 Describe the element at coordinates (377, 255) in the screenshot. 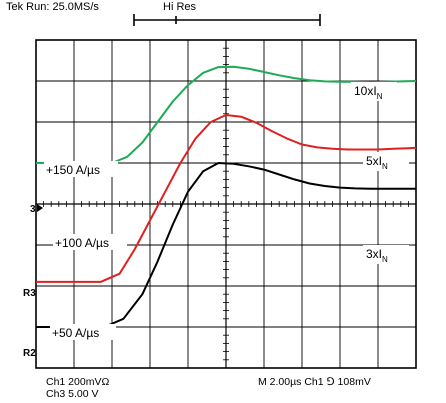

I see `series-label-3: 3xIN` at that location.